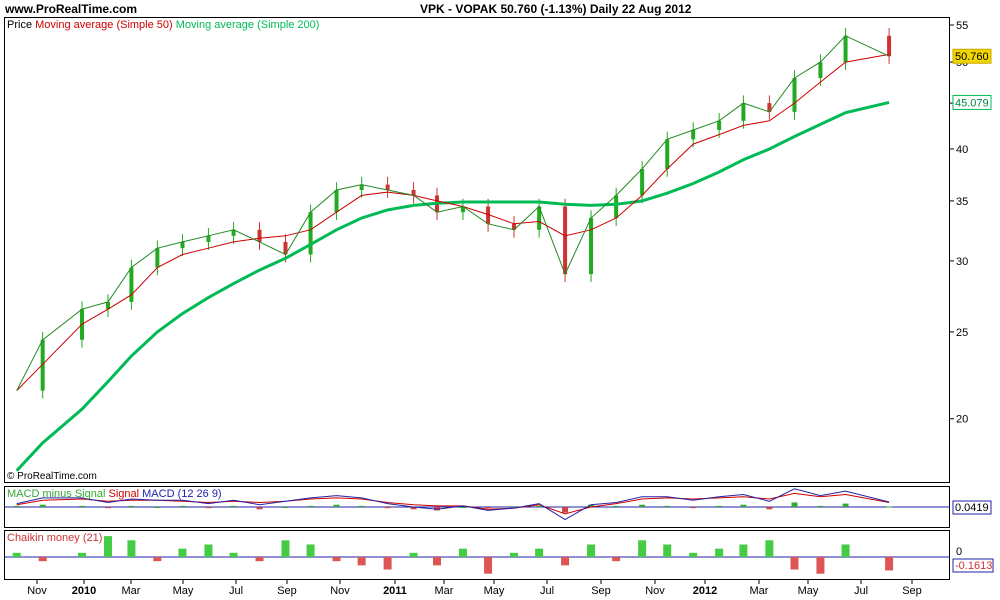  What do you see at coordinates (104, 25) in the screenshot?
I see `legend-ma50: Moving average (Simple 50)` at bounding box center [104, 25].